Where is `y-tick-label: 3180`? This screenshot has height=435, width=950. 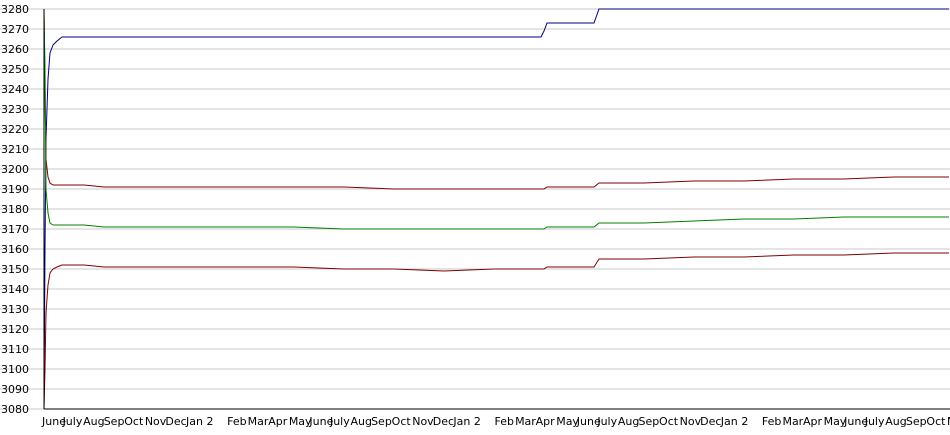
y-tick-label: 3180 is located at coordinates (15, 209).